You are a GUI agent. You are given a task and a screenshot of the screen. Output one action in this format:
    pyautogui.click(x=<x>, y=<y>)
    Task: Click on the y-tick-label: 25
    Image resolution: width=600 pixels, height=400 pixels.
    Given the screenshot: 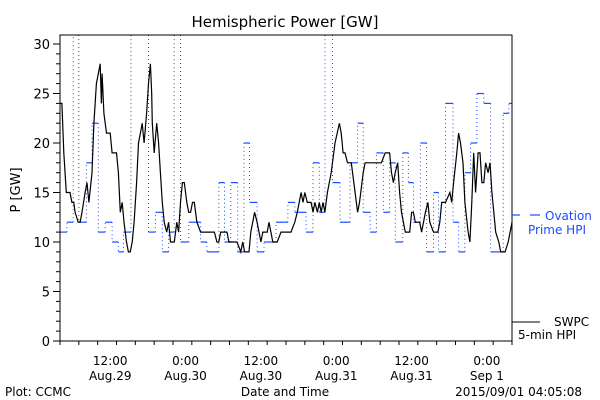 What is the action you would take?
    pyautogui.click(x=41, y=95)
    